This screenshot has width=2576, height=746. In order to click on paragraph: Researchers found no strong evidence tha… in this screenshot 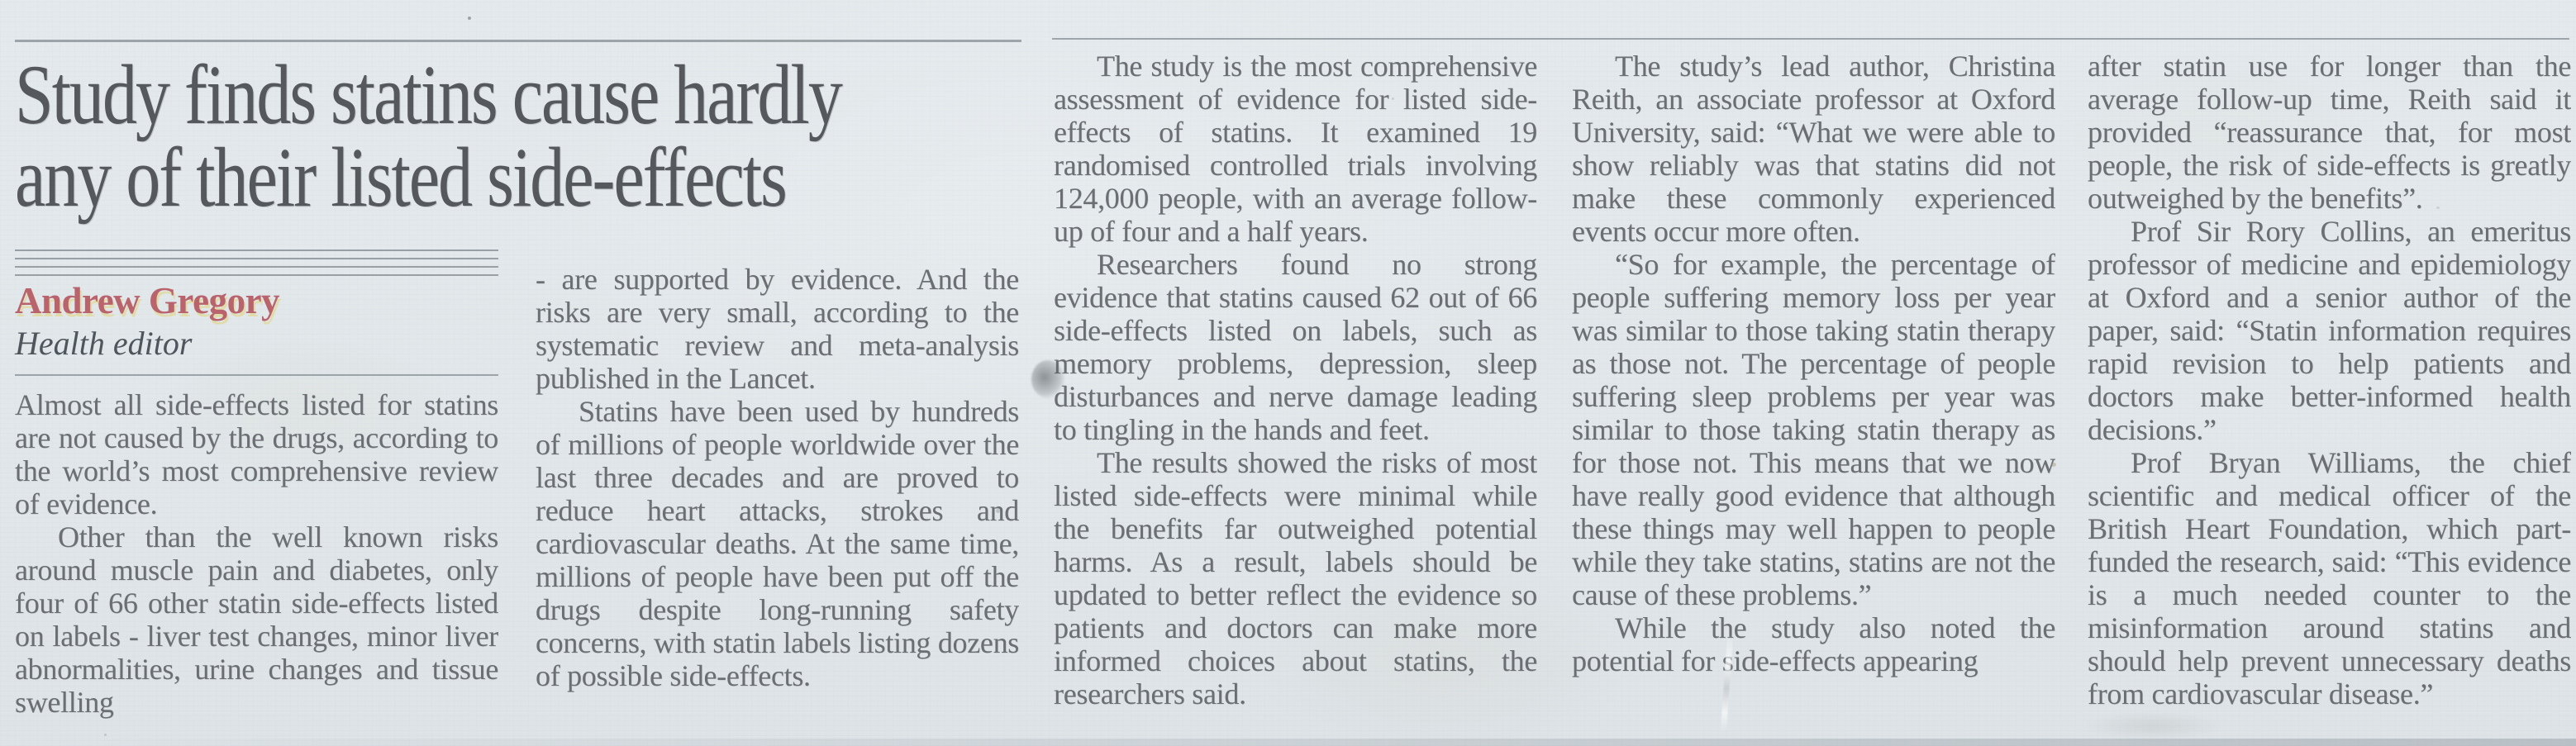, I will do `click(1296, 347)`.